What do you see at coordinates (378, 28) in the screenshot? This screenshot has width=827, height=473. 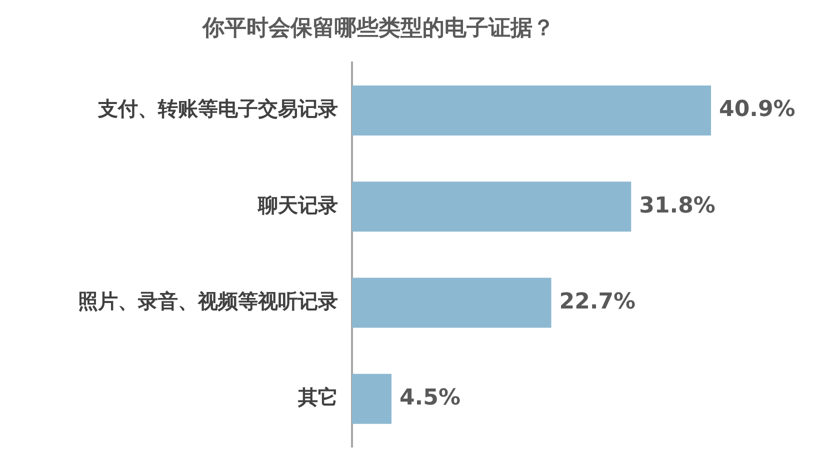 I see `chart-title: 你平时会保留哪些类型的电子证据？` at bounding box center [378, 28].